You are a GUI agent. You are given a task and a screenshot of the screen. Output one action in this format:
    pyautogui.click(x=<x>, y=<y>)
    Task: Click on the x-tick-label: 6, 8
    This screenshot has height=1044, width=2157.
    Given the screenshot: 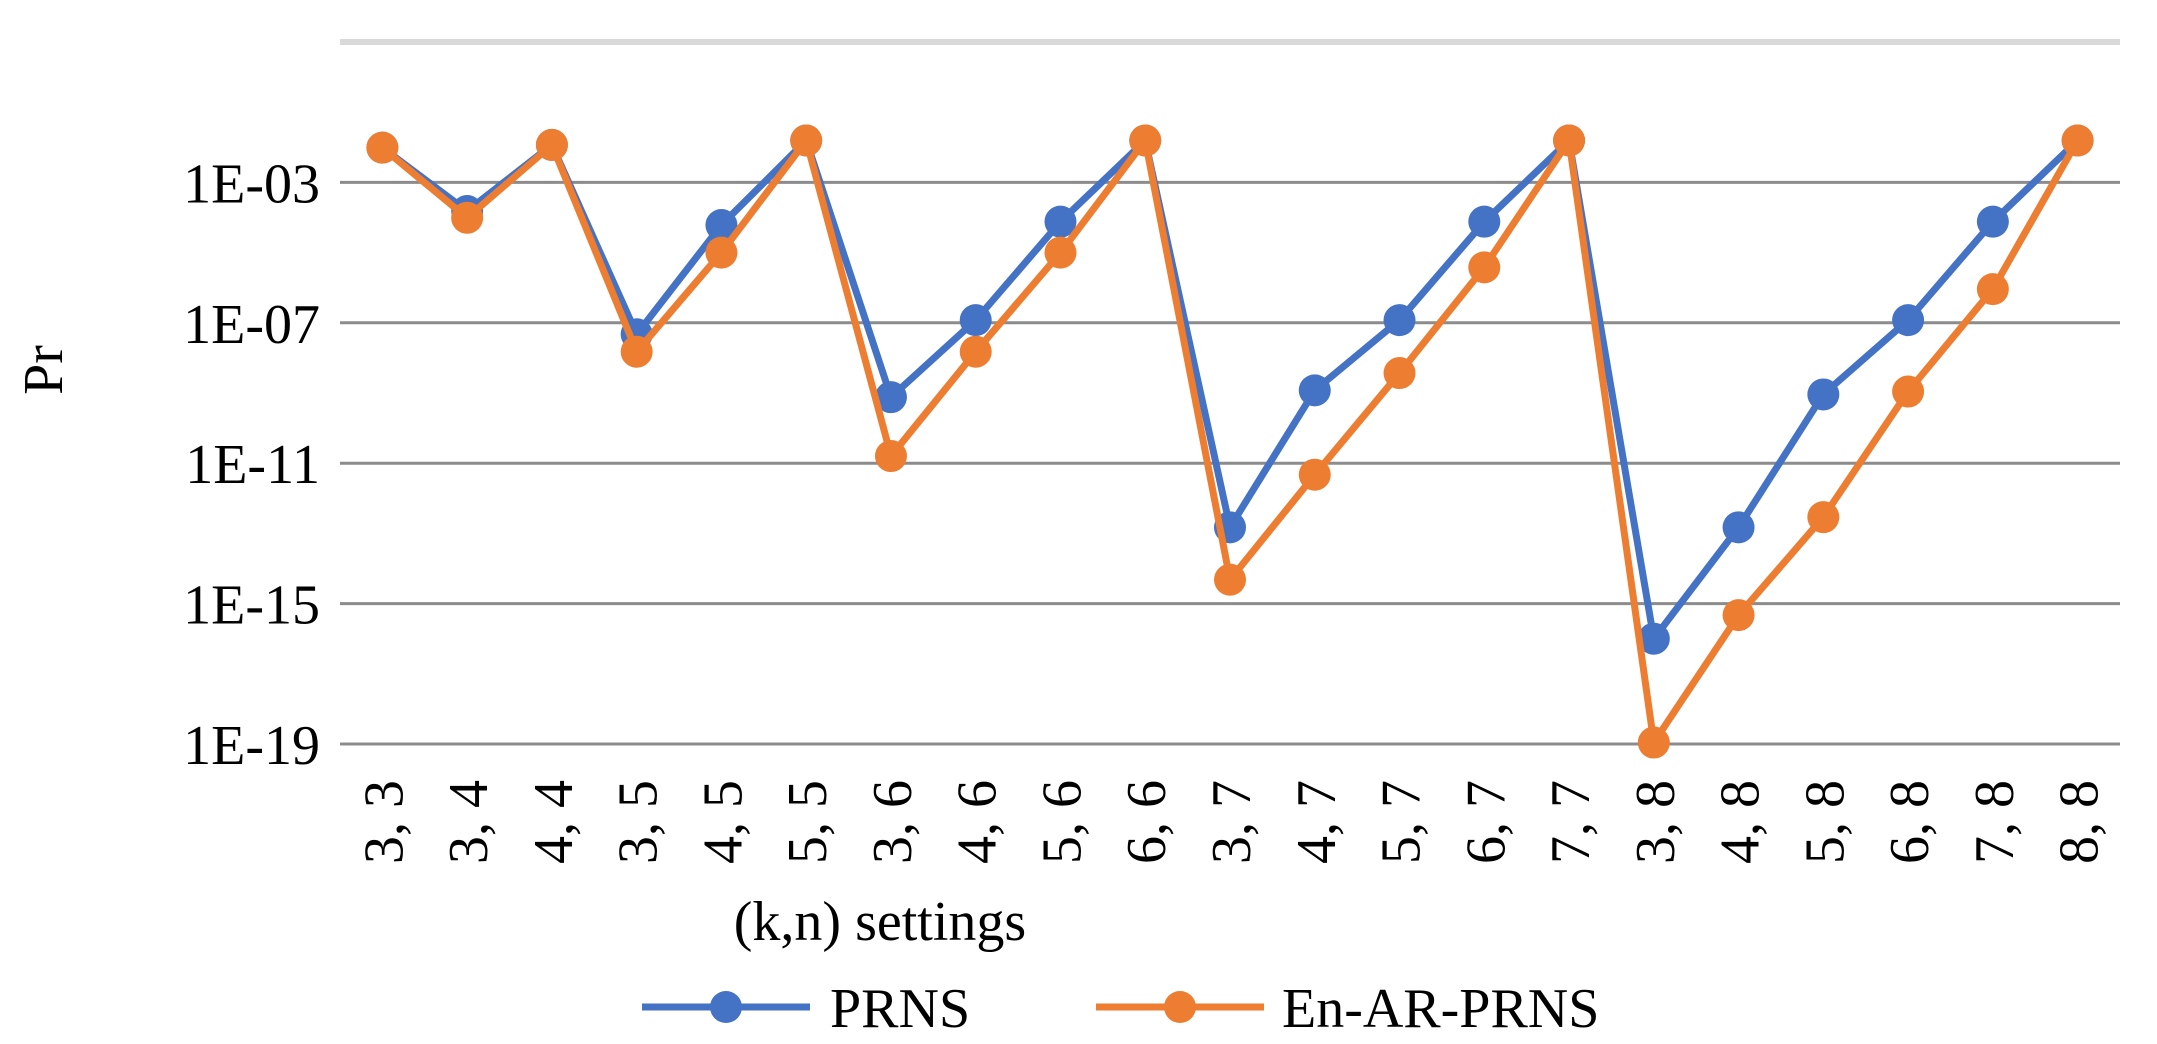 What is the action you would take?
    pyautogui.click(x=1910, y=822)
    